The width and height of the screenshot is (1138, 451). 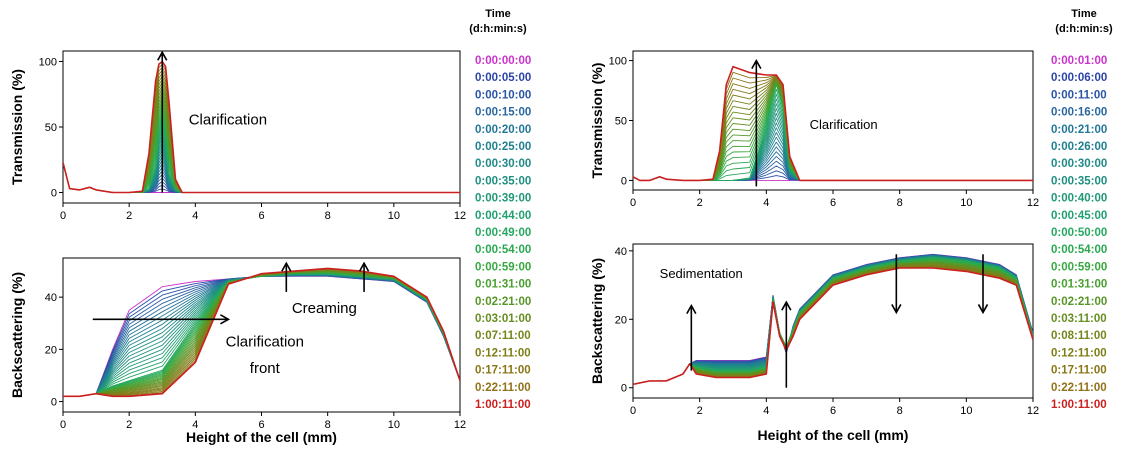 What do you see at coordinates (17, 127) in the screenshot?
I see `left-transmission-ylabel: Transmission (%)` at bounding box center [17, 127].